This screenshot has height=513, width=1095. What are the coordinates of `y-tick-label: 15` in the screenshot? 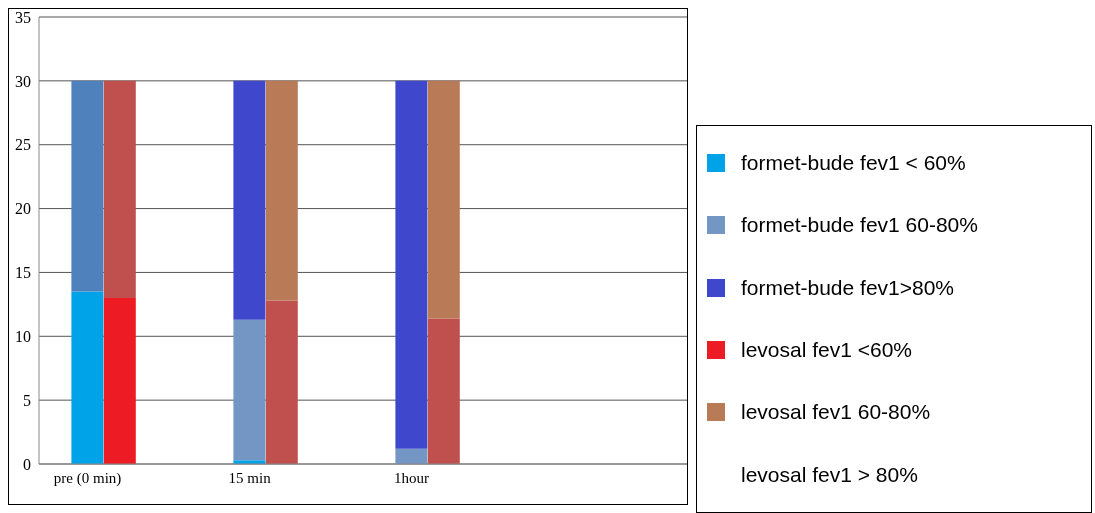 It's located at (23, 273).